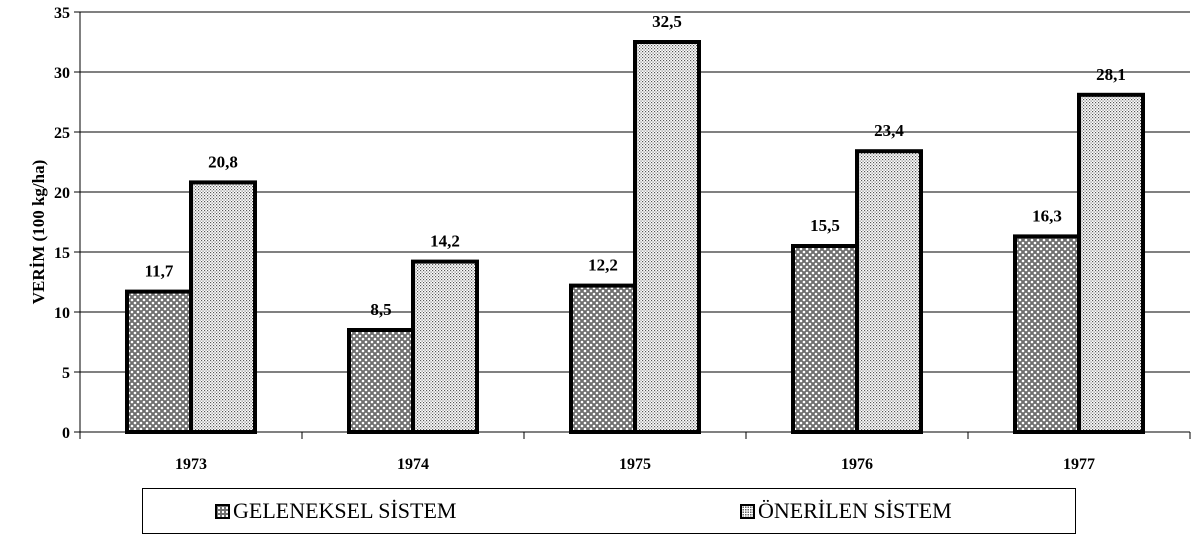 The width and height of the screenshot is (1194, 536). Describe the element at coordinates (159, 271) in the screenshot. I see `data-label: 11,7` at that location.